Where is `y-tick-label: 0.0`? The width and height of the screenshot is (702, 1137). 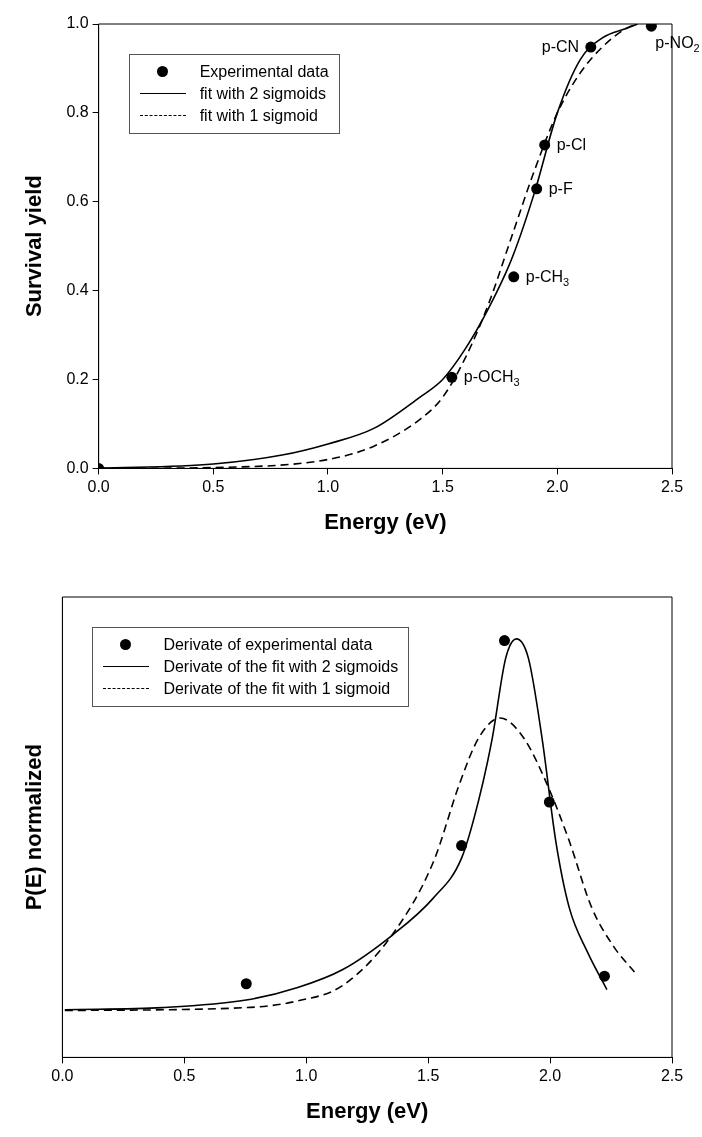
y-tick-label: 0.0 is located at coordinates (77, 467).